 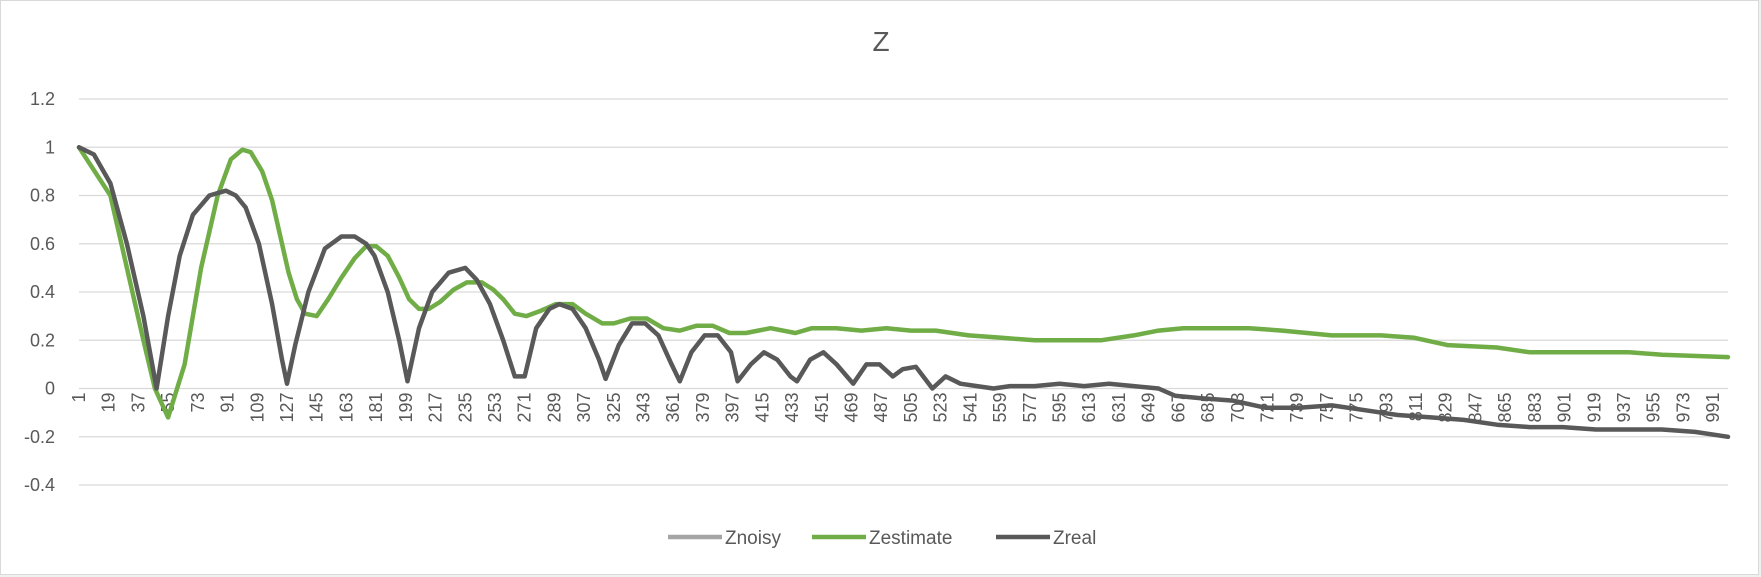 What do you see at coordinates (1683, 408) in the screenshot?
I see `x-tick-label: 973` at bounding box center [1683, 408].